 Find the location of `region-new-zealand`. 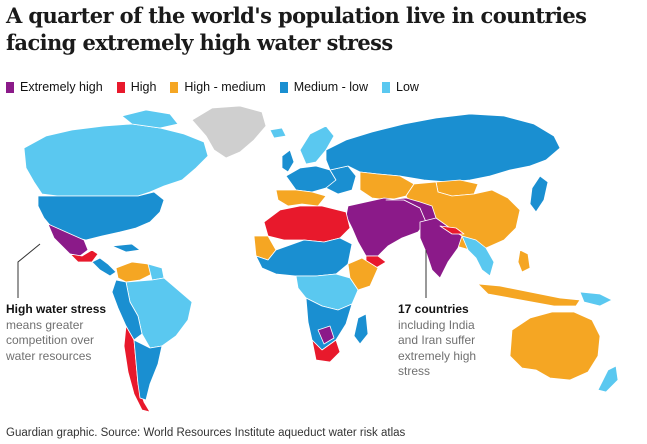

region-new-zealand is located at coordinates (608, 379).